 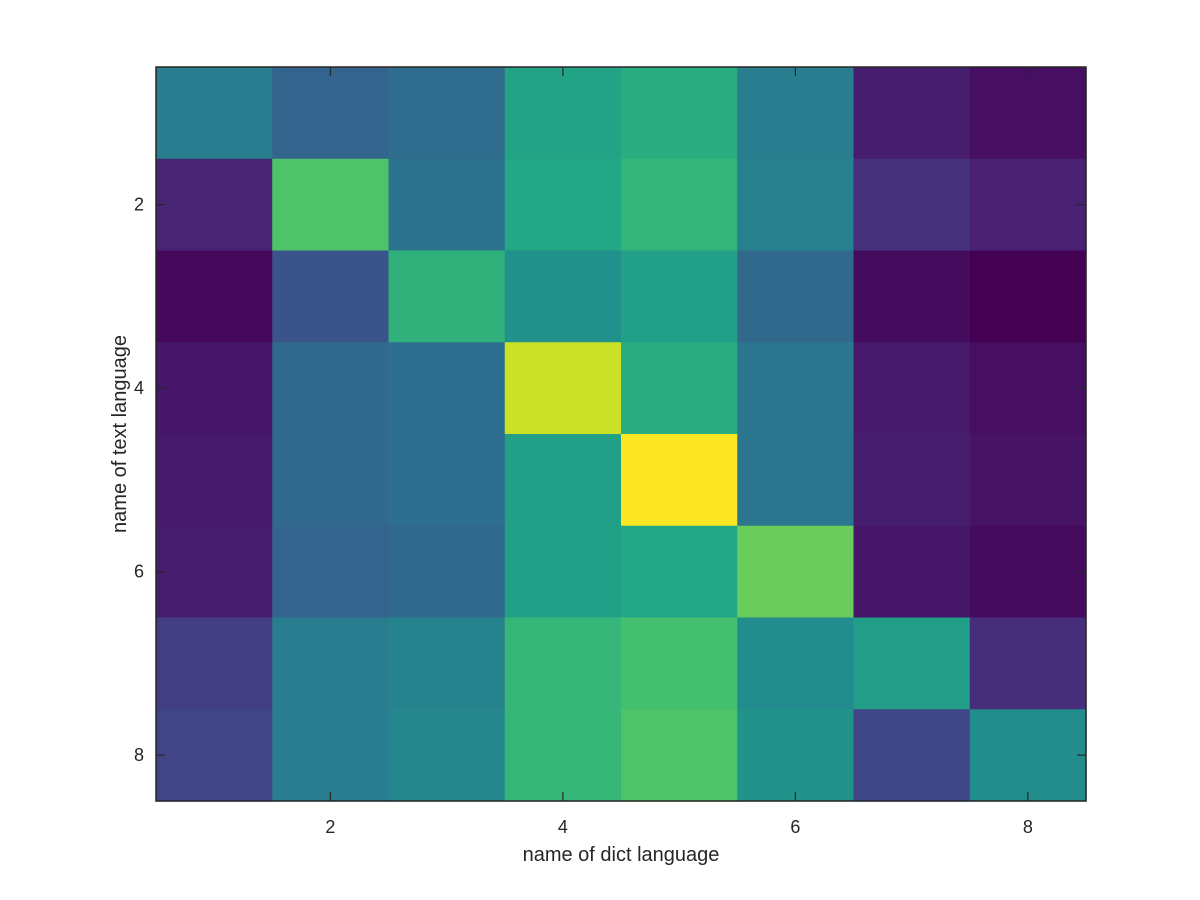 What do you see at coordinates (563, 663) in the screenshot?
I see `heatmap-cell-r7-c4` at bounding box center [563, 663].